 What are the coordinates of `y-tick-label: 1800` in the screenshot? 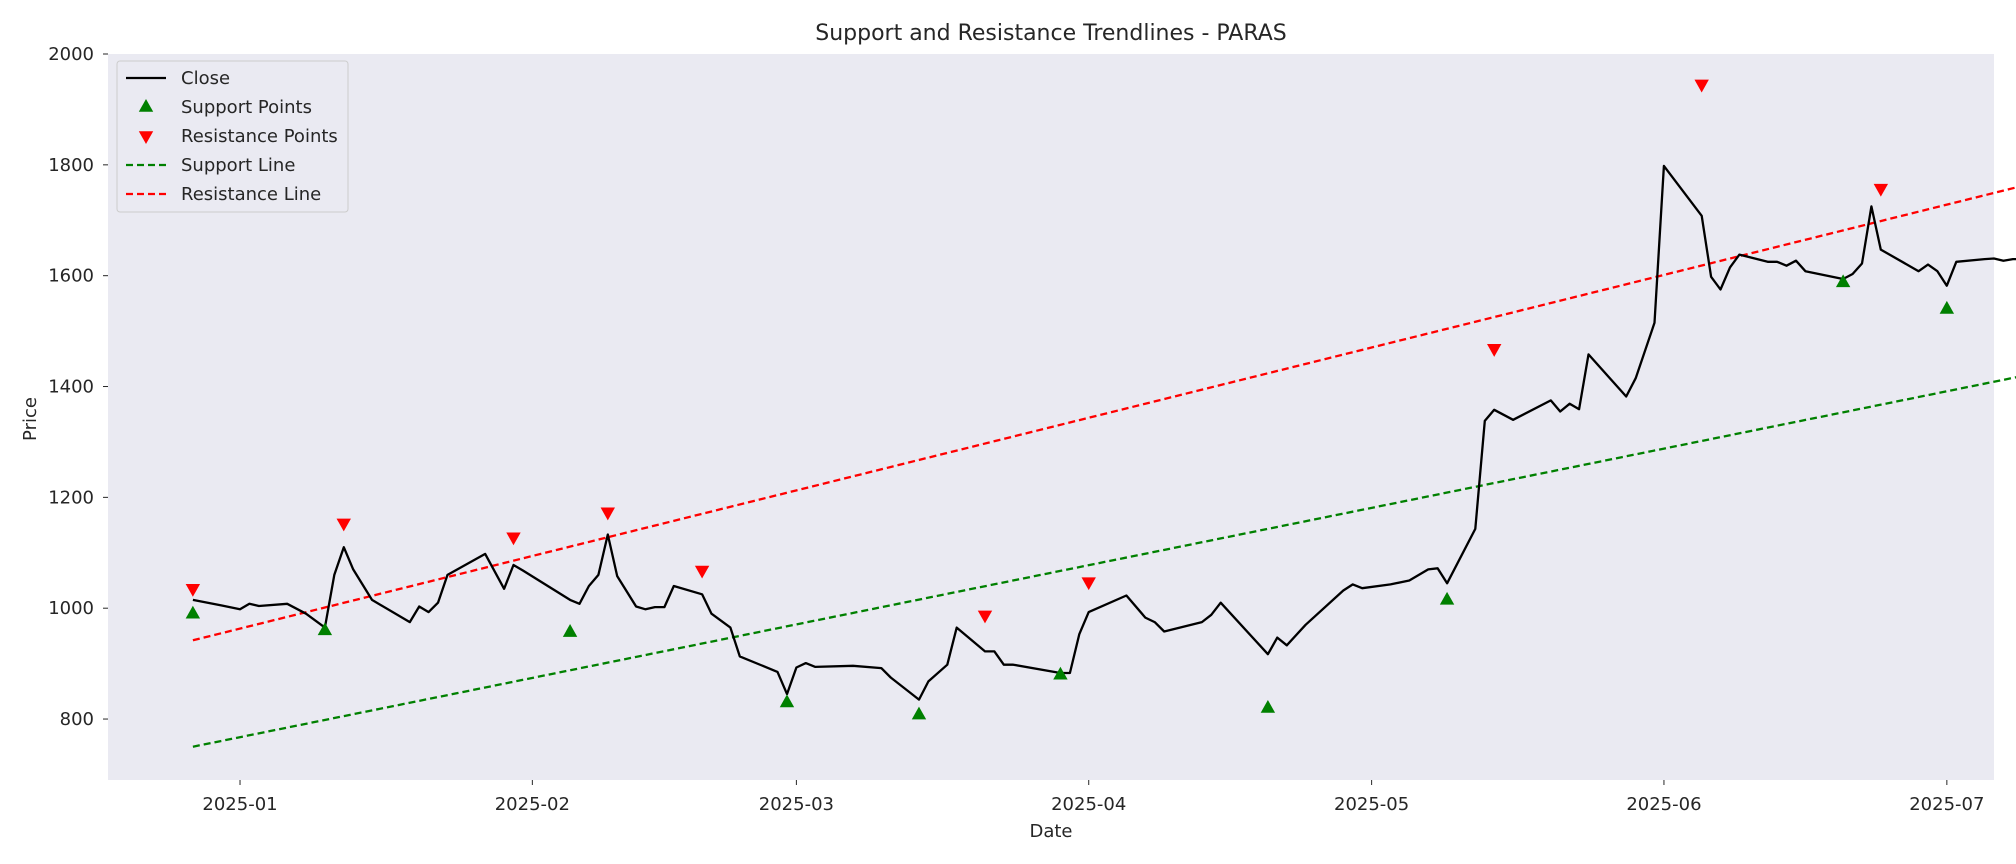 It's located at (71, 165).